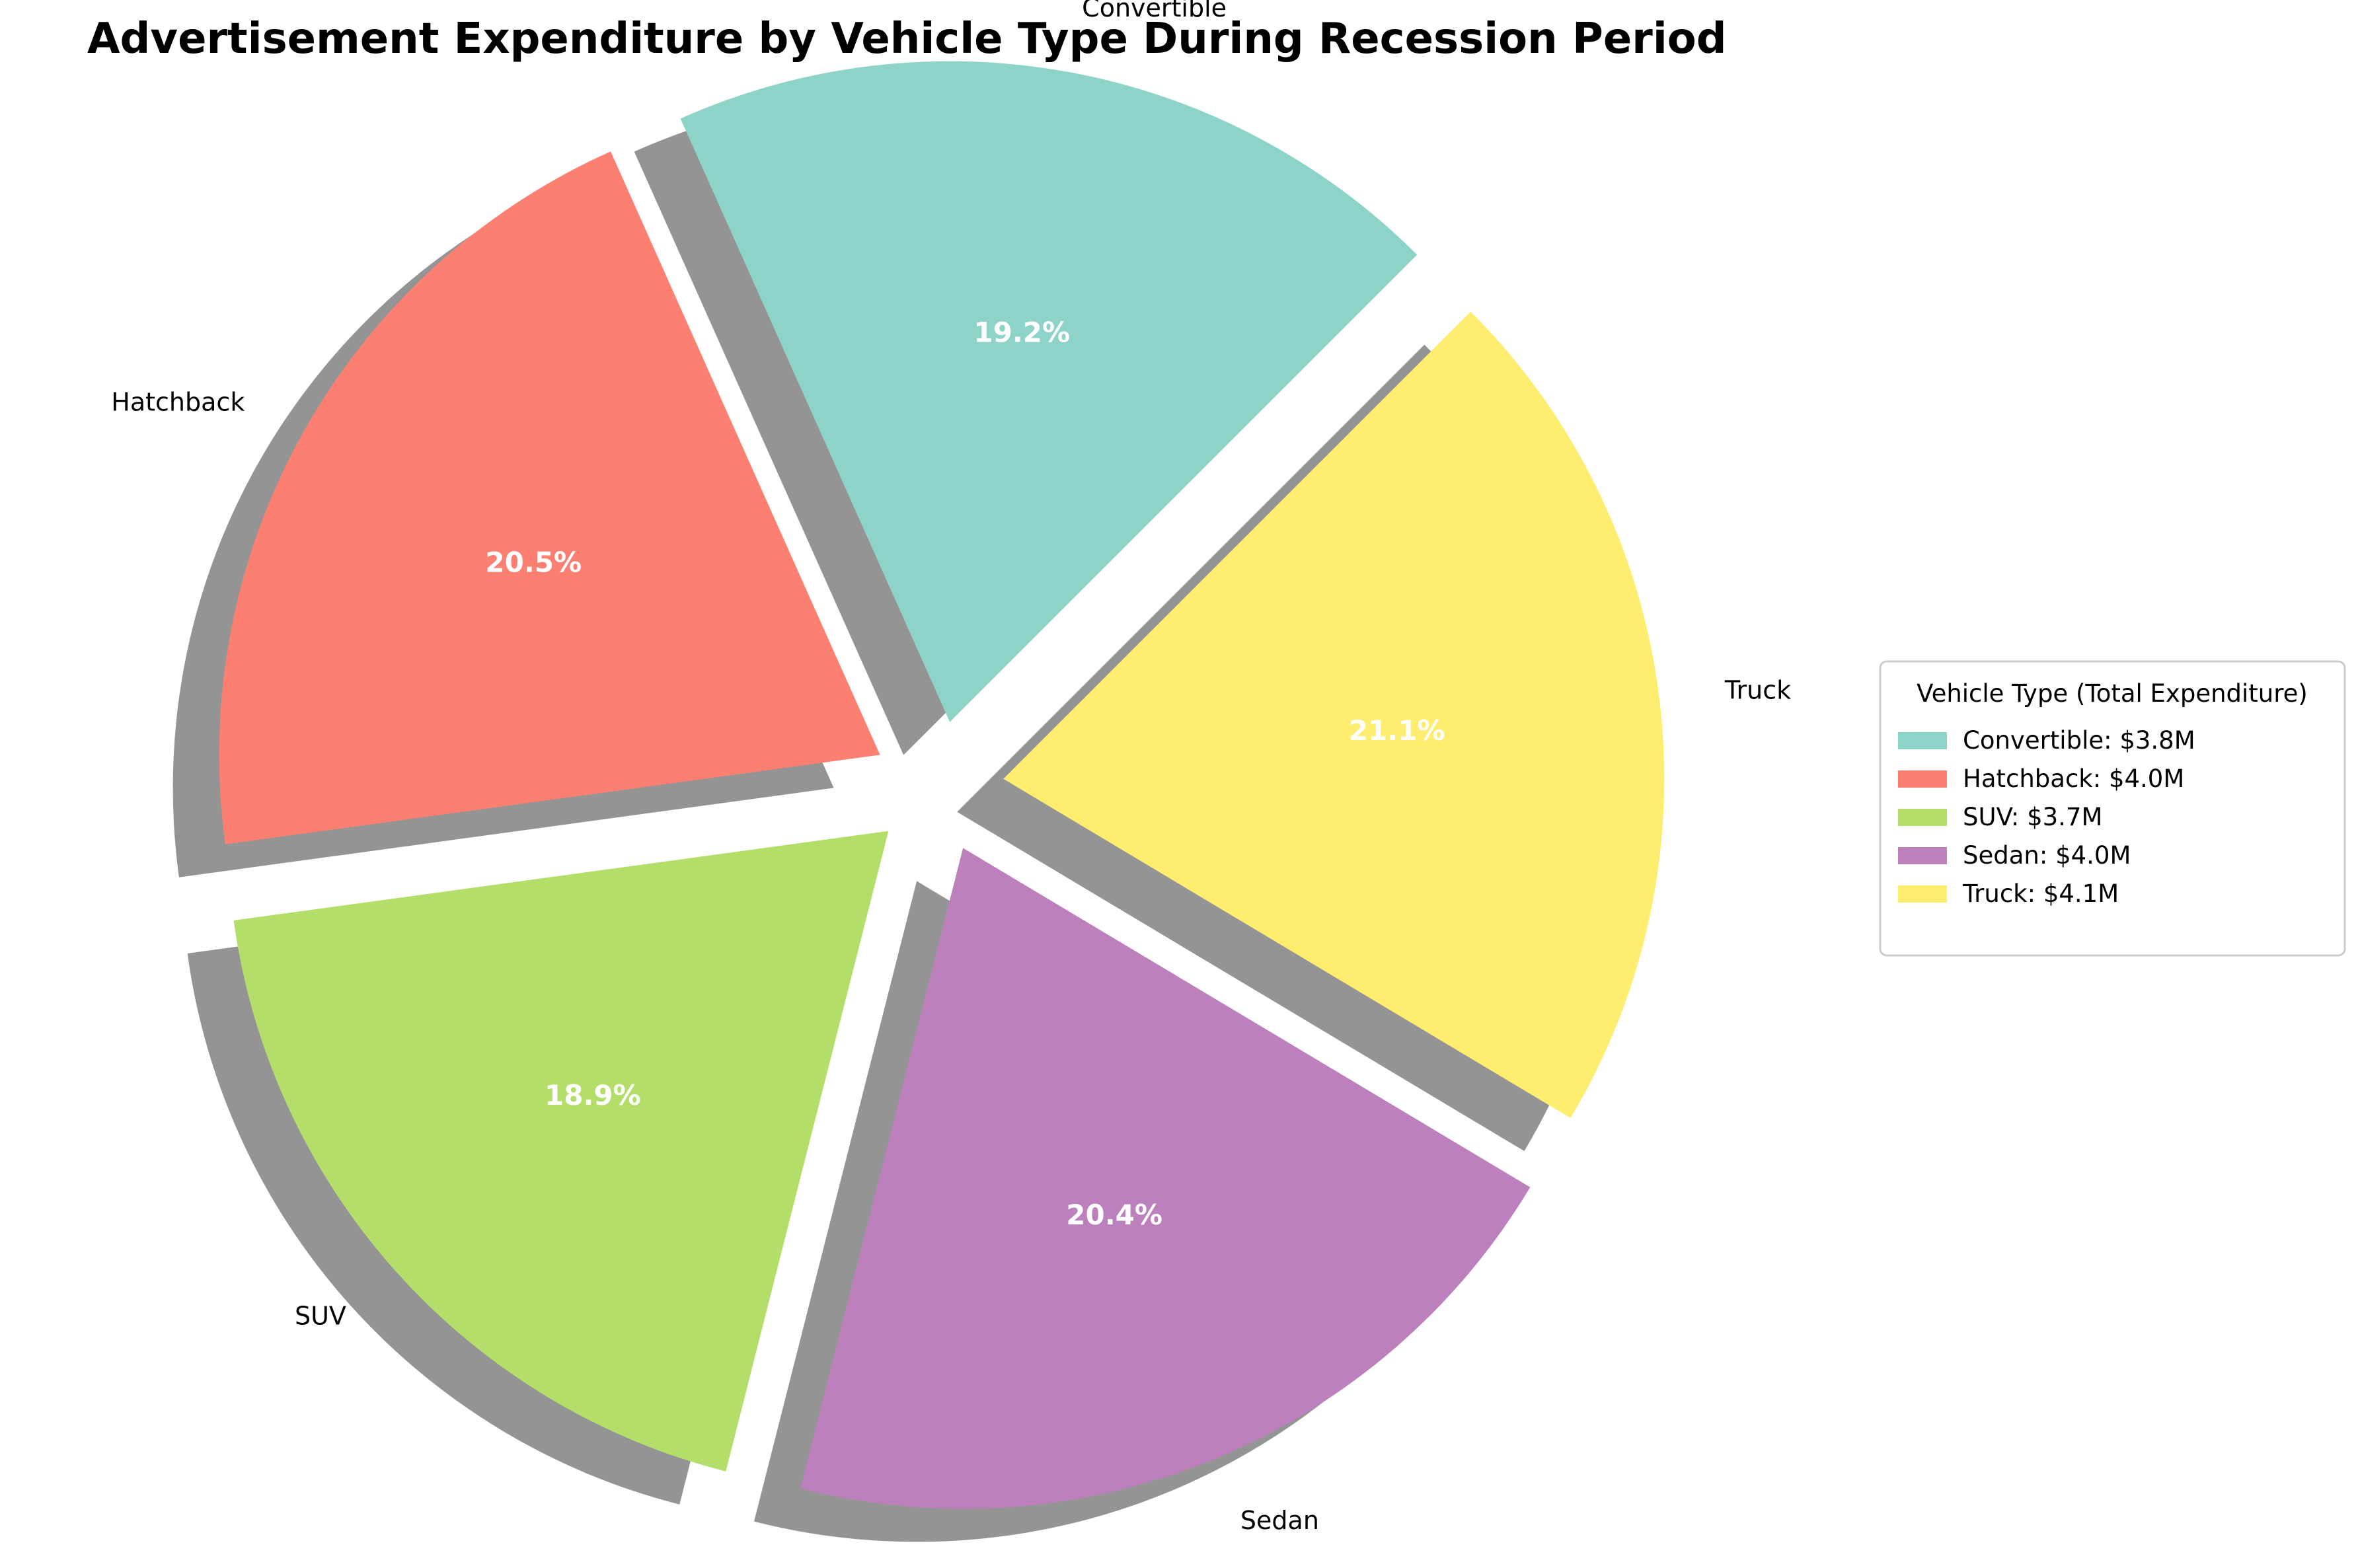 The image size is (2358, 1568). I want to click on legend-swatch-sedan, so click(1922, 856).